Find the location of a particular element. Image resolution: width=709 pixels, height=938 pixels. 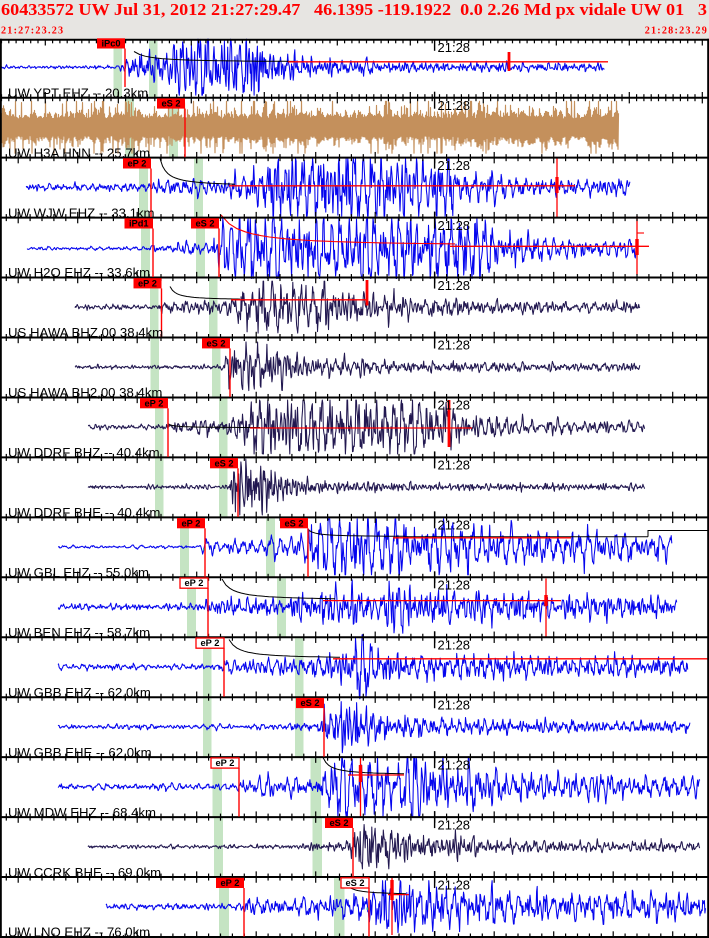

svg-text: UW GBB EHZ -- 62.0km is located at coordinates (79, 692).